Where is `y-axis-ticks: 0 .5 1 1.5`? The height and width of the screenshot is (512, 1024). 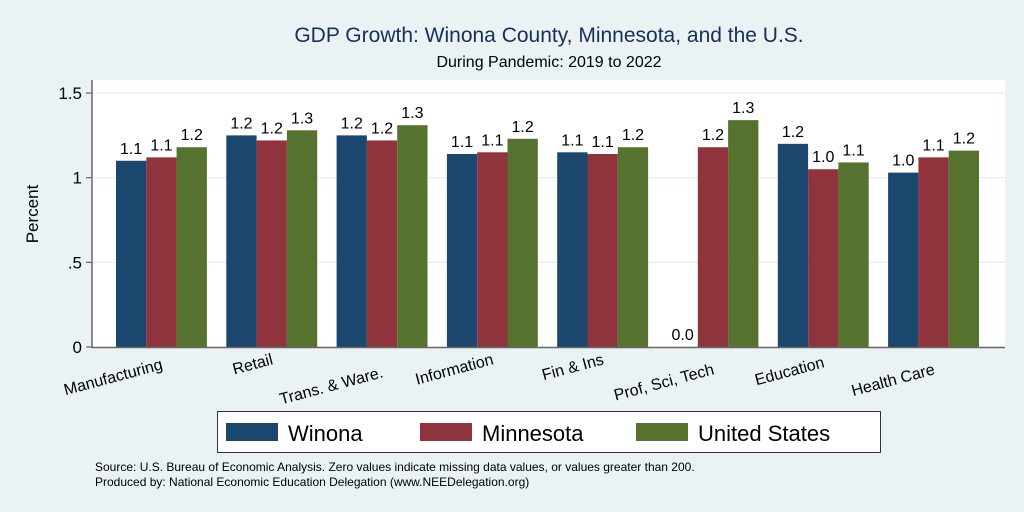 y-axis-ticks: 0 .5 1 1.5 is located at coordinates (75, 220).